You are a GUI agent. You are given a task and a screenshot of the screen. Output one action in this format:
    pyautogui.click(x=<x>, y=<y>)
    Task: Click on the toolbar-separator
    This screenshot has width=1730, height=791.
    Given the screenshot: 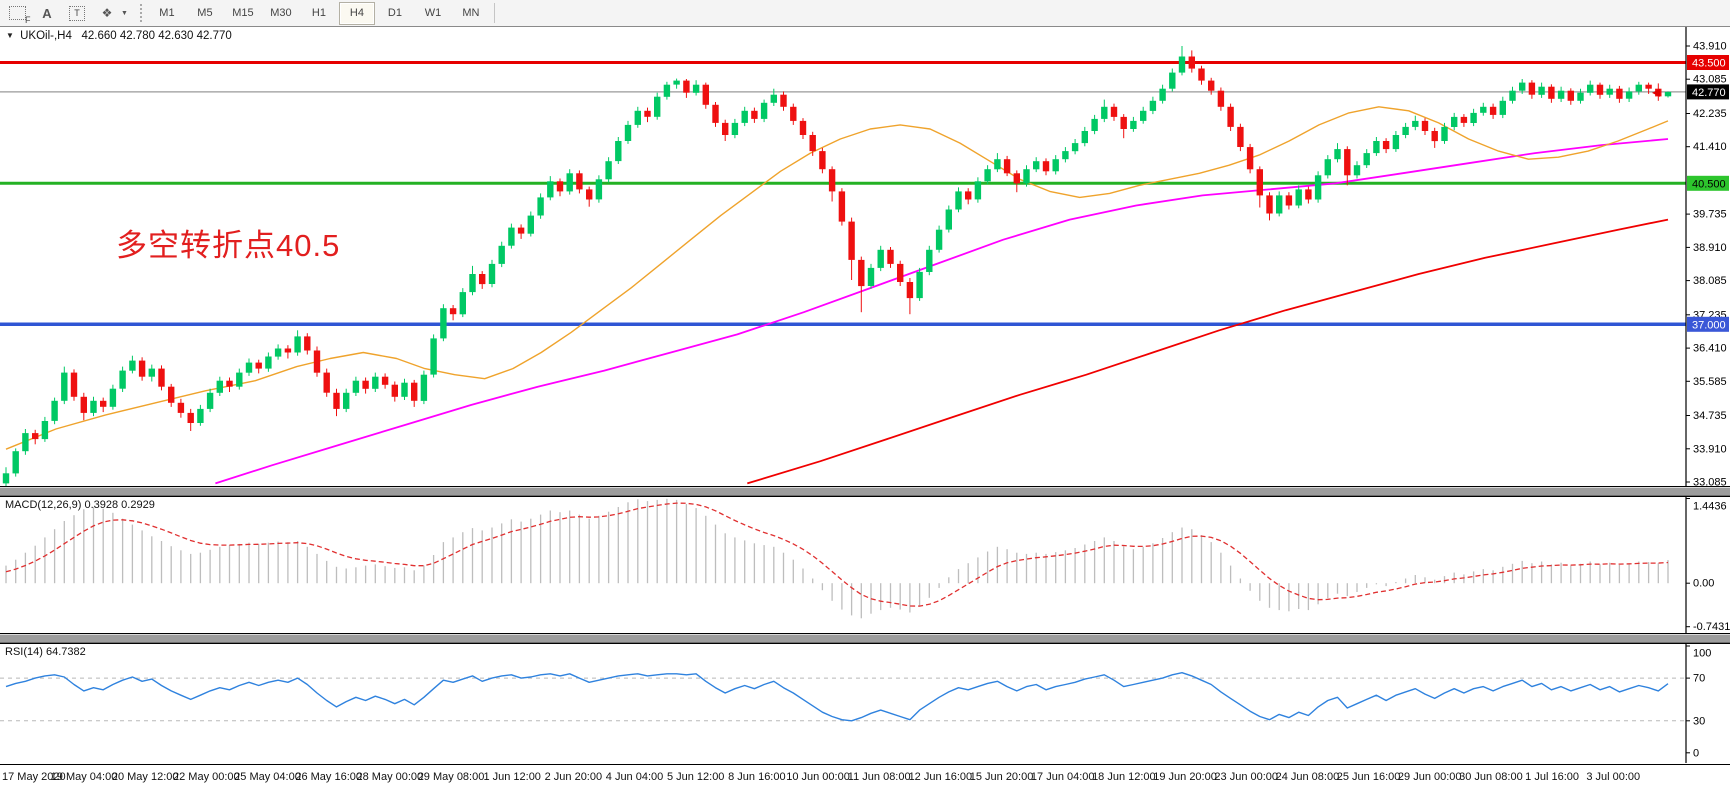 What is the action you would take?
    pyautogui.click(x=494, y=13)
    